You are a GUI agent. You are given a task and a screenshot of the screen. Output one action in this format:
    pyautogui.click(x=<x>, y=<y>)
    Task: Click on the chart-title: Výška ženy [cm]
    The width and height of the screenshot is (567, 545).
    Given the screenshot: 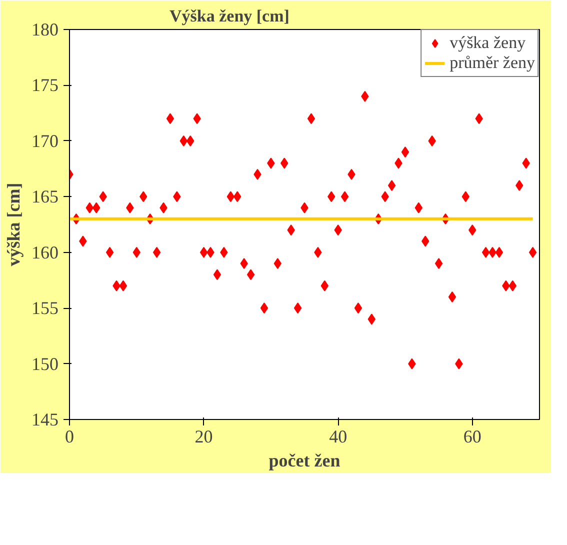 What is the action you would take?
    pyautogui.click(x=230, y=16)
    